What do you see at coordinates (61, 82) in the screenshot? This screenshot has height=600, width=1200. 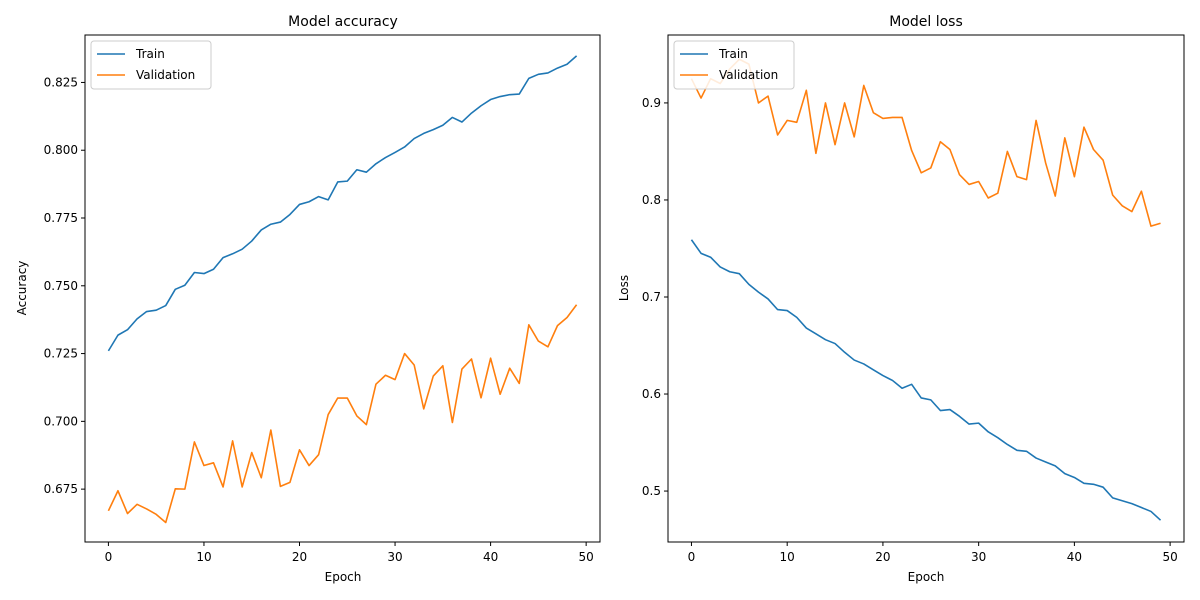 I see `accuracy-y-tick-label: 0.825` at bounding box center [61, 82].